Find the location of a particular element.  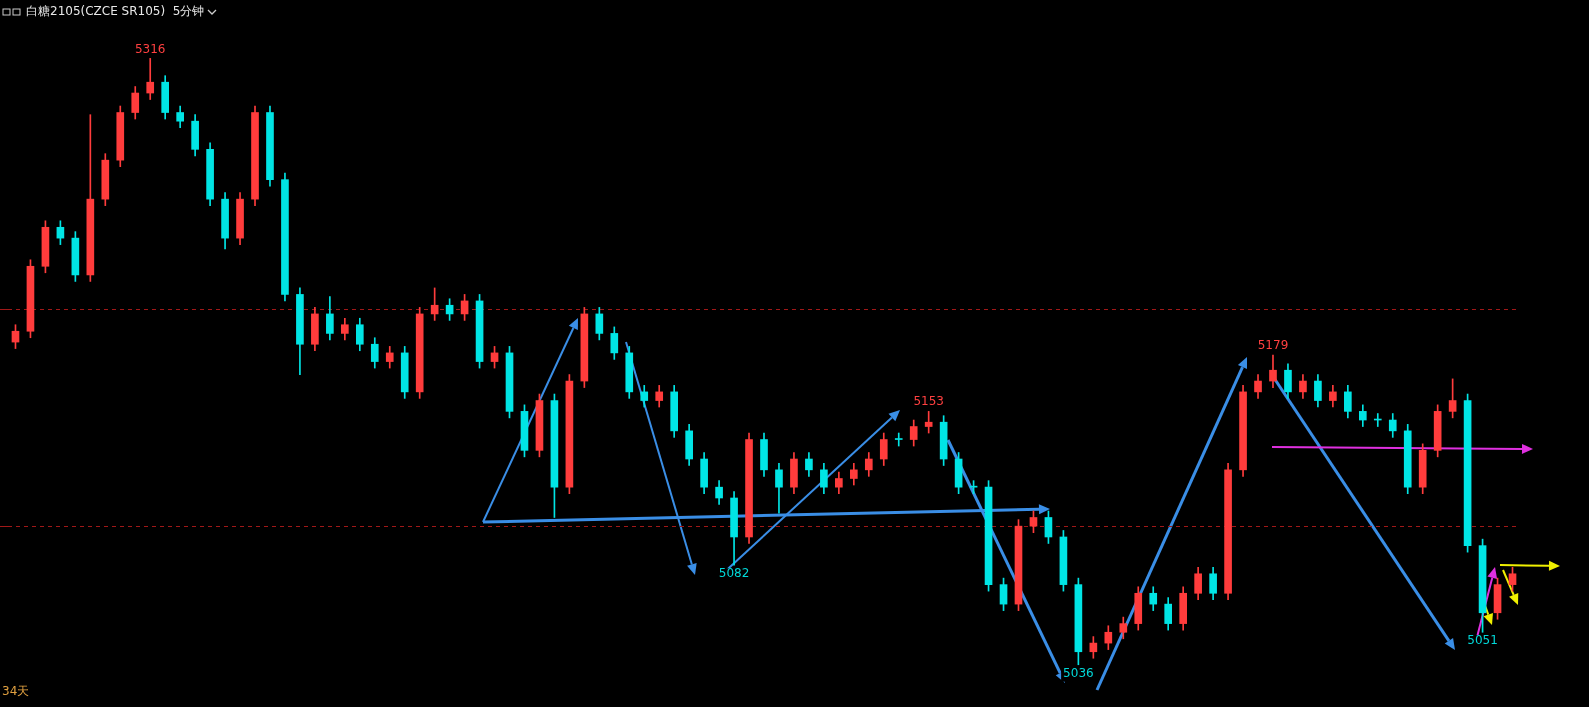

annotation: 5036 is located at coordinates (1078, 672).